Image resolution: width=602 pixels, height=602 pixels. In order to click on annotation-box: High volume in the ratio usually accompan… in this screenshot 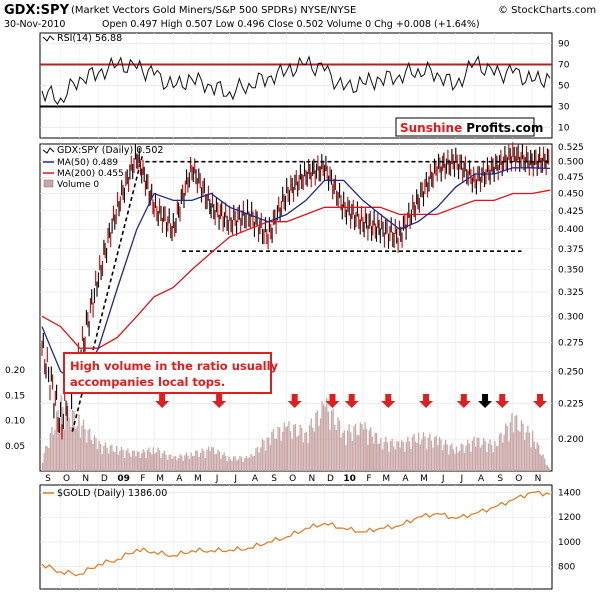, I will do `click(171, 373)`.